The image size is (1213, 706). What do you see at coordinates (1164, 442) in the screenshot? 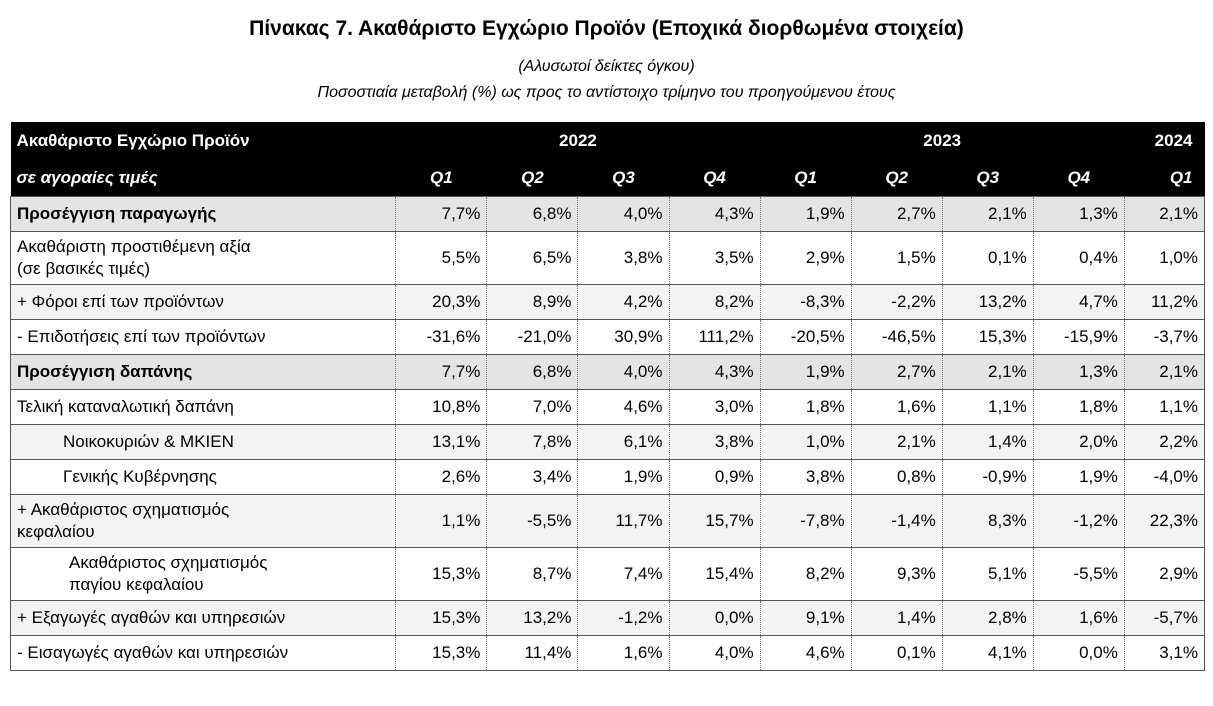
I see `value-cell: 2,2%` at bounding box center [1164, 442].